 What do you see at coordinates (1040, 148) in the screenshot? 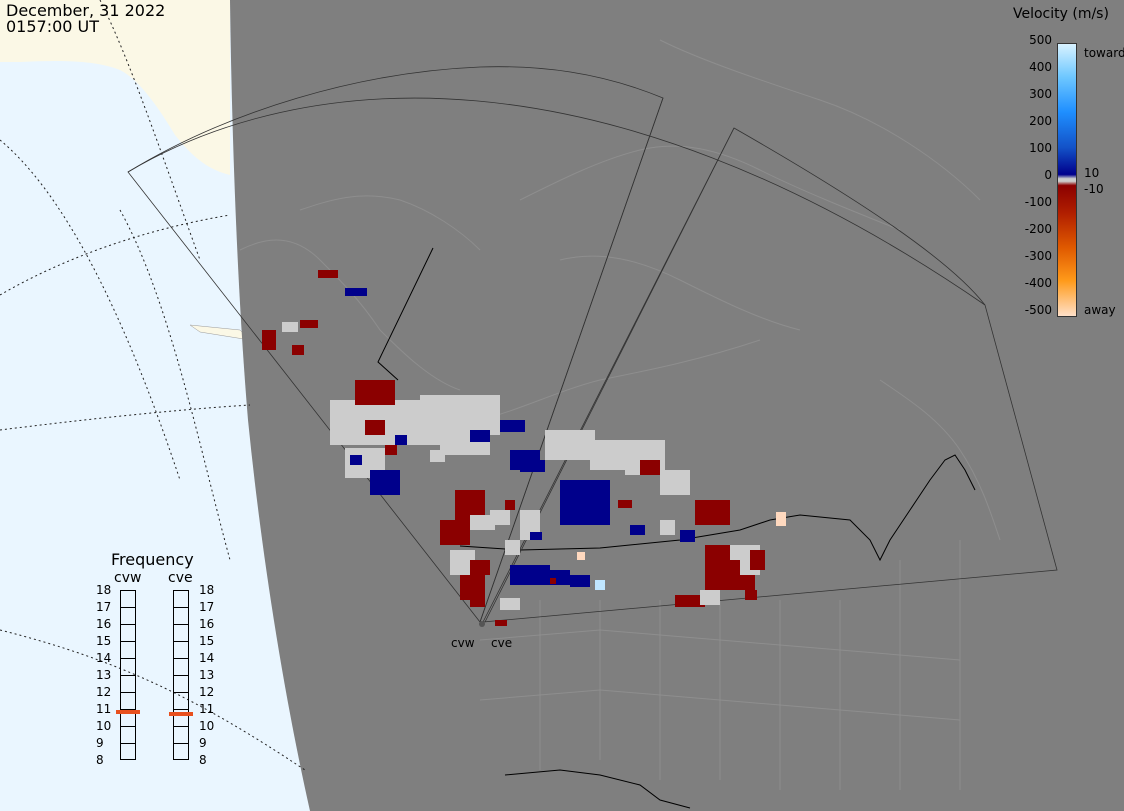
I see `legend-tick: 100` at bounding box center [1040, 148].